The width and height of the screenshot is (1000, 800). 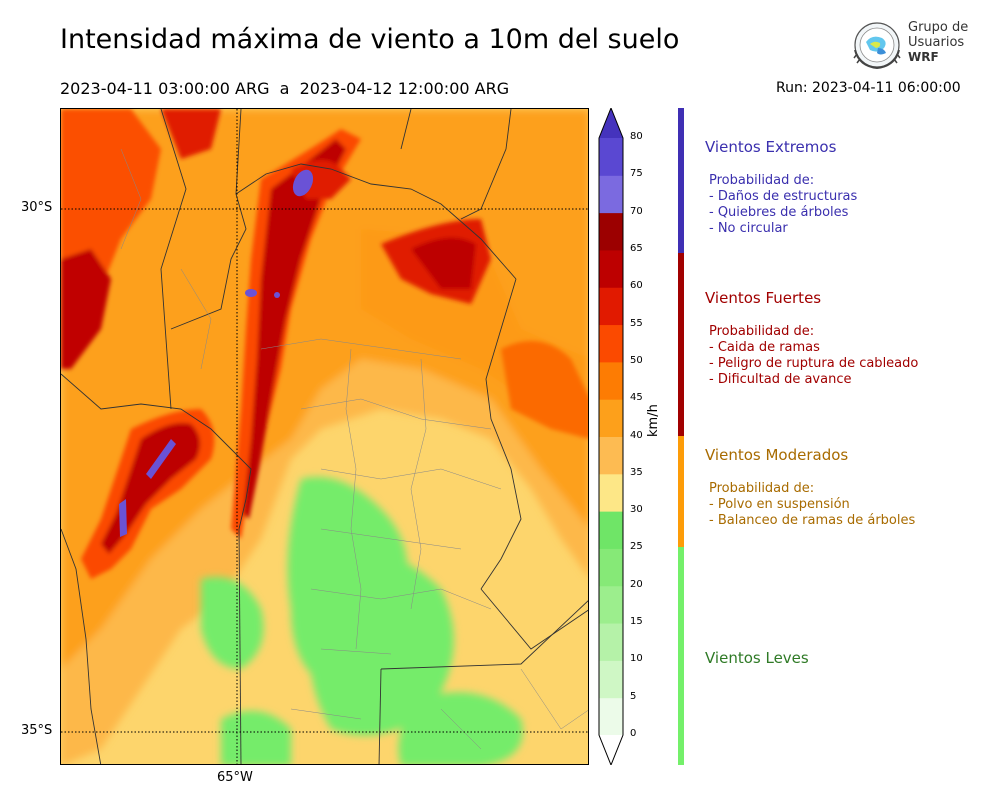 What do you see at coordinates (877, 46) in the screenshot?
I see `globe-icon` at bounding box center [877, 46].